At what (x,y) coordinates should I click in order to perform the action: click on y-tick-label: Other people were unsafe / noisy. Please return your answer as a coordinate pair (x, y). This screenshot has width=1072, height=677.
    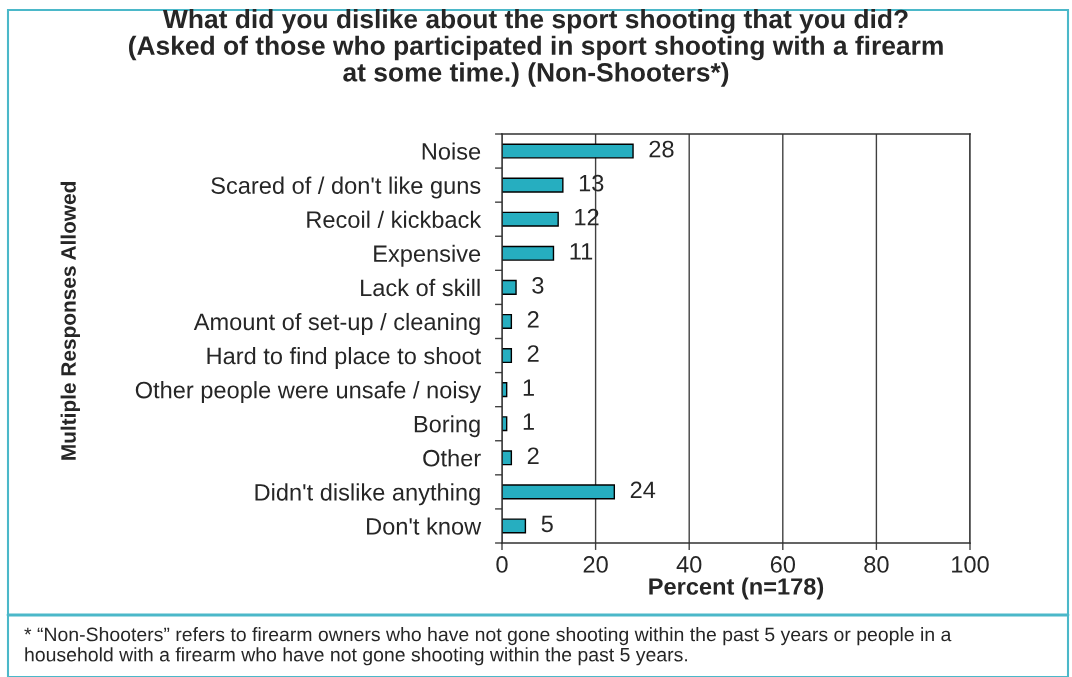
    Looking at the image, I should click on (308, 392).